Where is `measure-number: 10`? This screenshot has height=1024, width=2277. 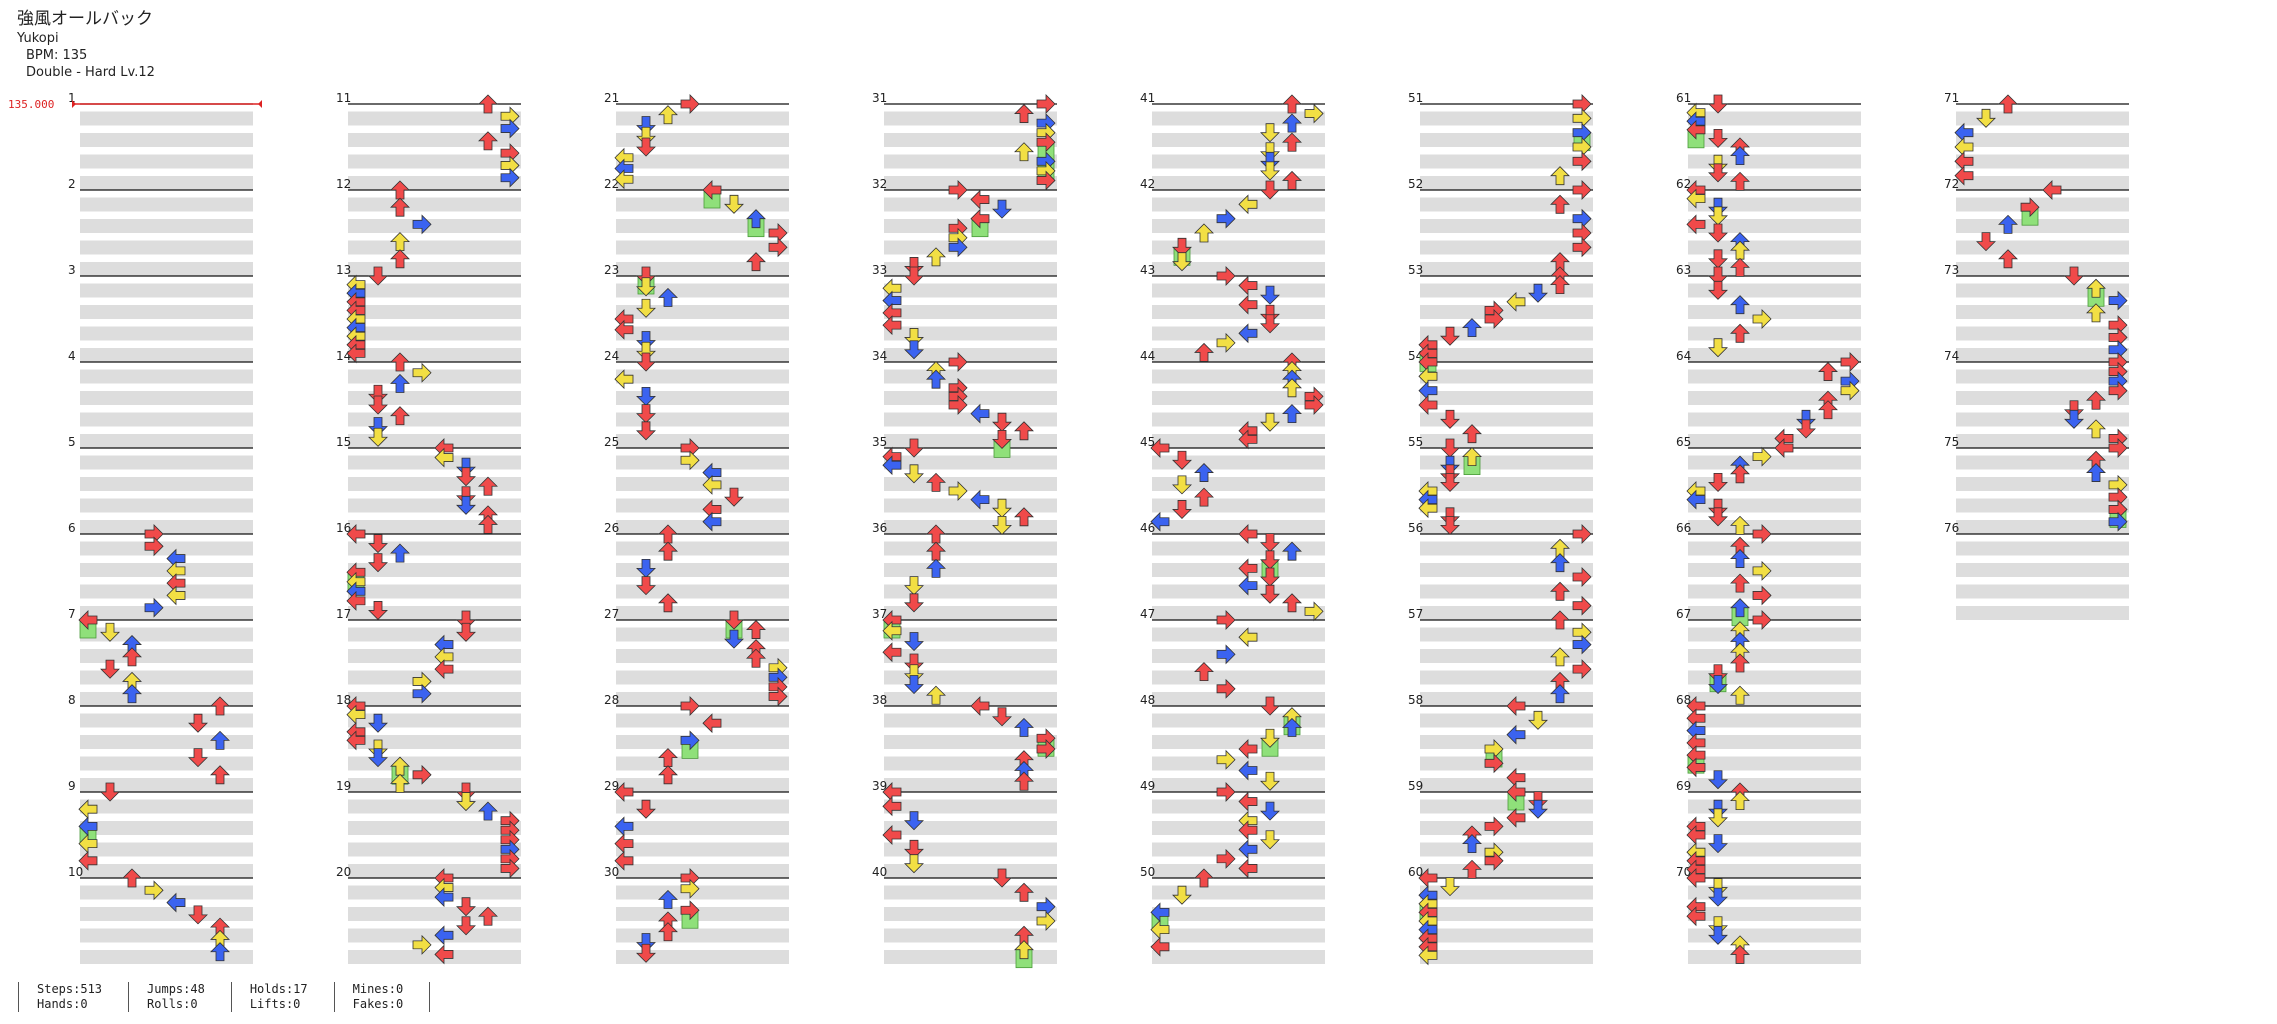
measure-number: 10 is located at coordinates (75, 872).